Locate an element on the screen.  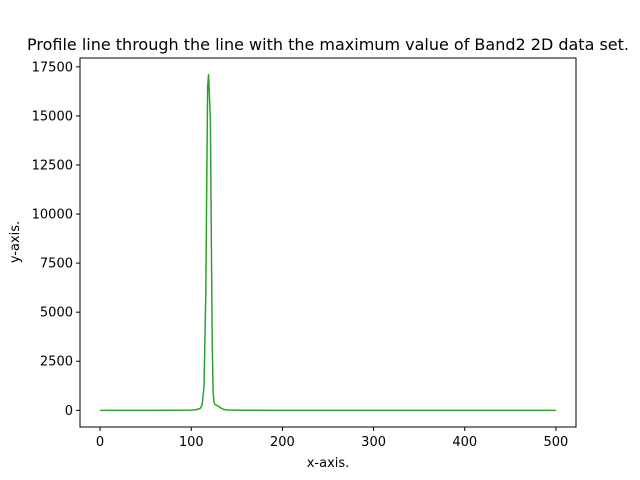
x-tick-label: 200 is located at coordinates (282, 442).